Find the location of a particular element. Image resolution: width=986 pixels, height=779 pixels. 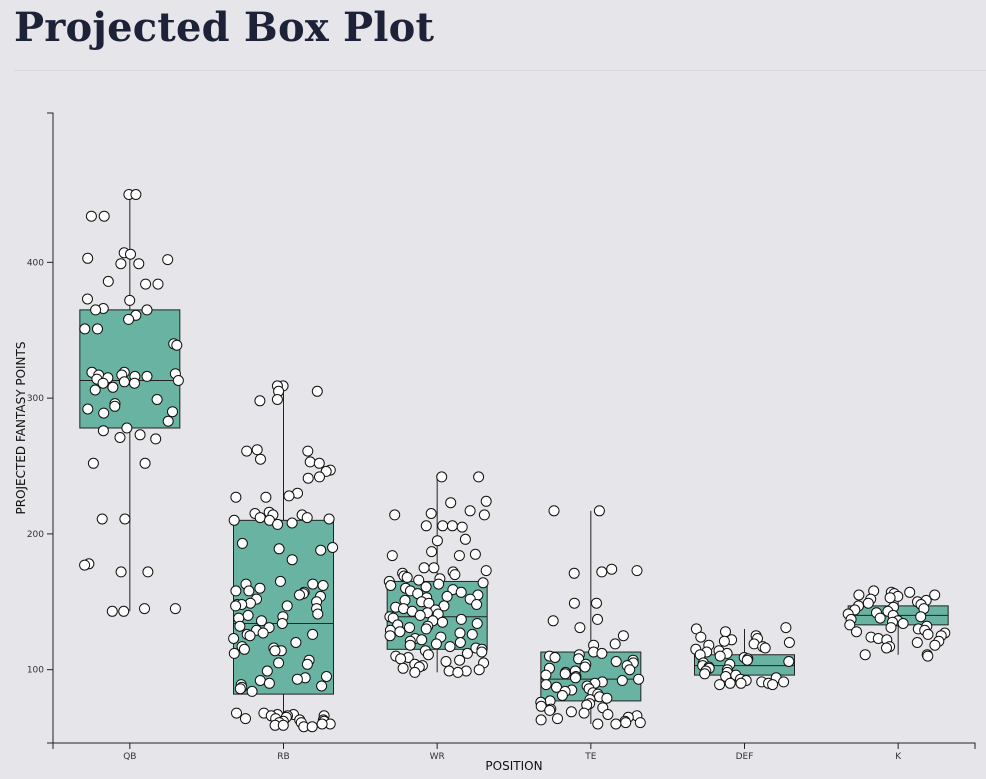

title-divider is located at coordinates (500, 70).